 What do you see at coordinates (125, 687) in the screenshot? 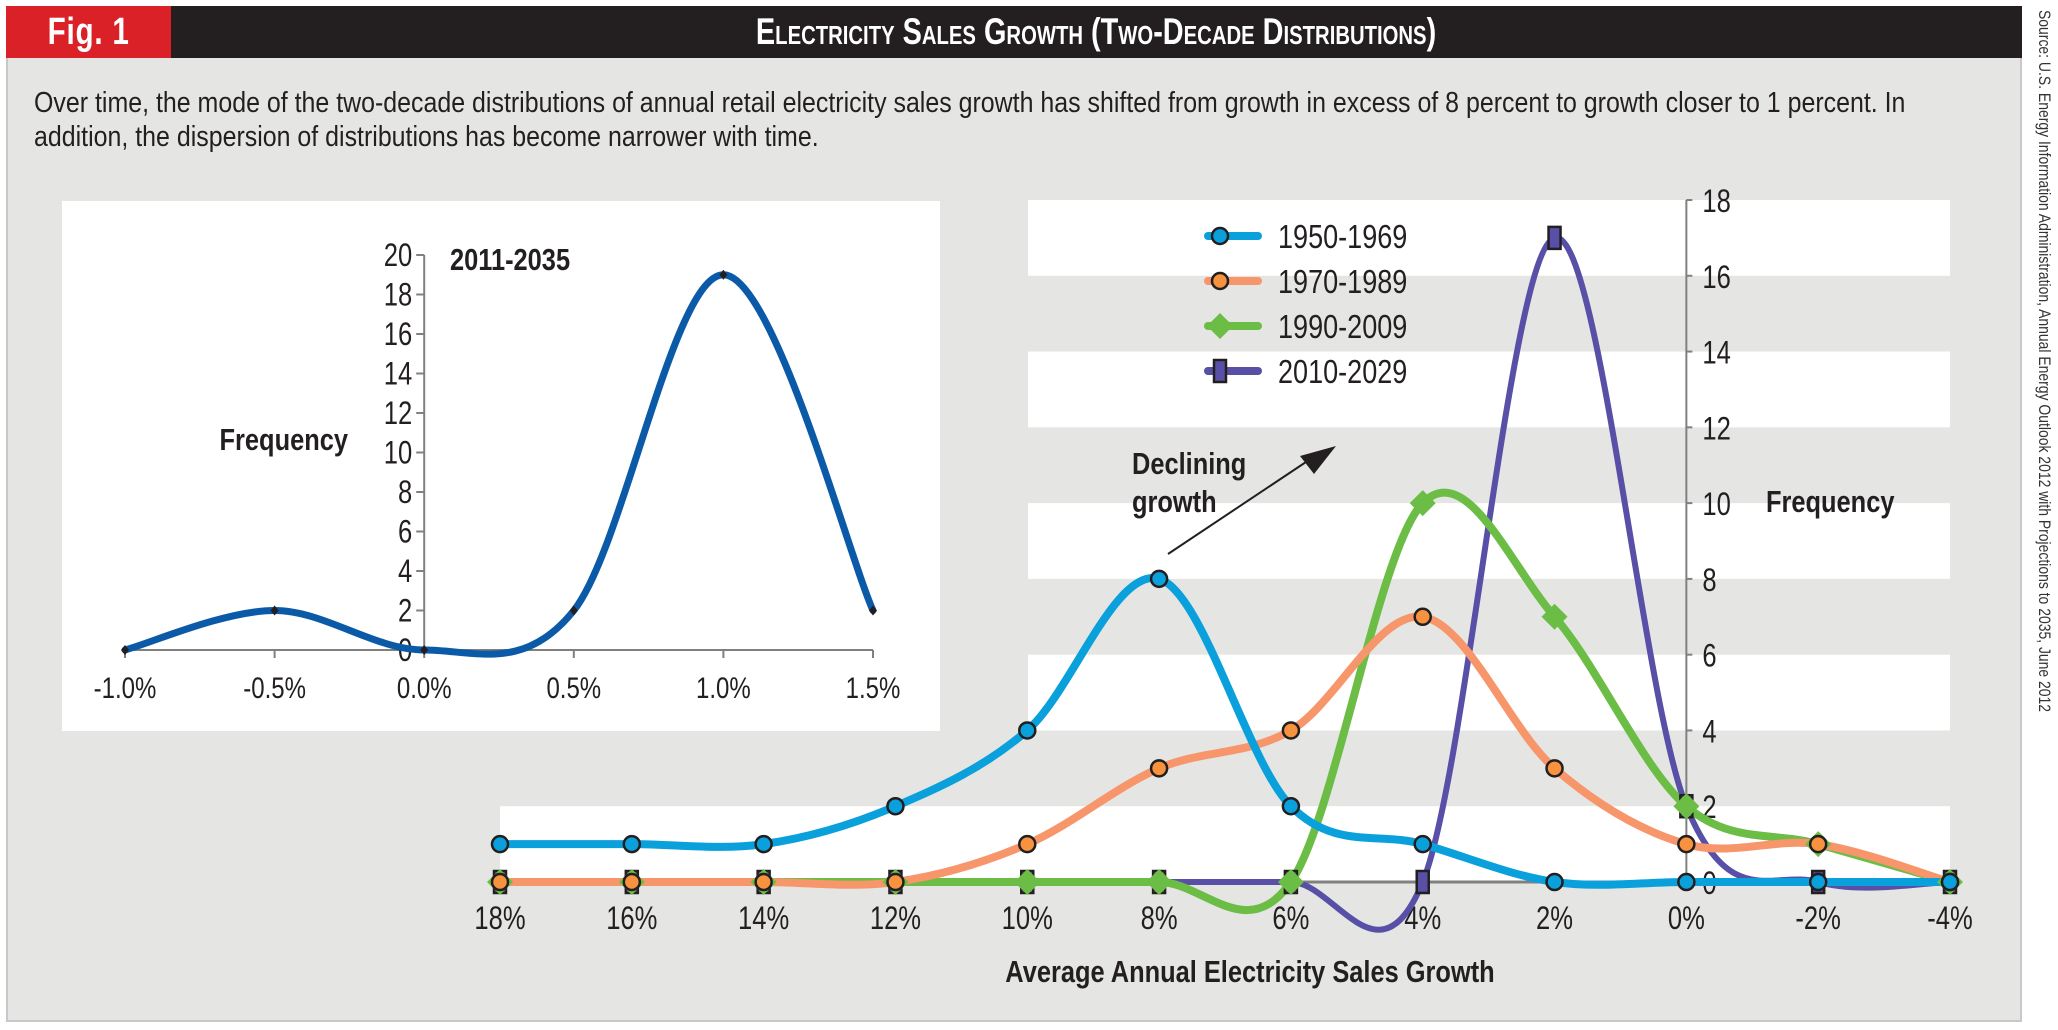
I see `inset-x-tick-label: -1.0%` at bounding box center [125, 687].